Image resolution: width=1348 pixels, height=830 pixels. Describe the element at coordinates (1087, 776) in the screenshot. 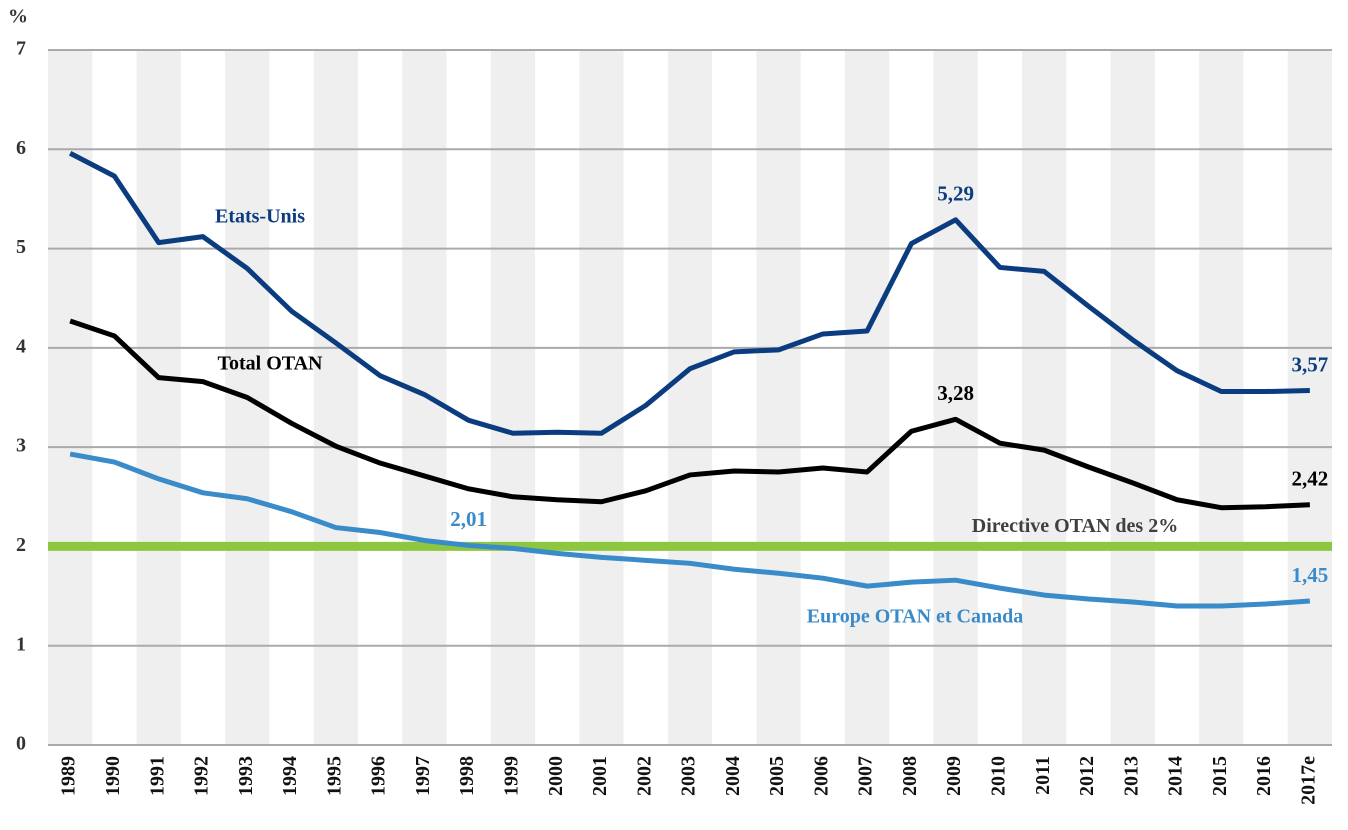

I see `x-tick-label: 2012` at that location.